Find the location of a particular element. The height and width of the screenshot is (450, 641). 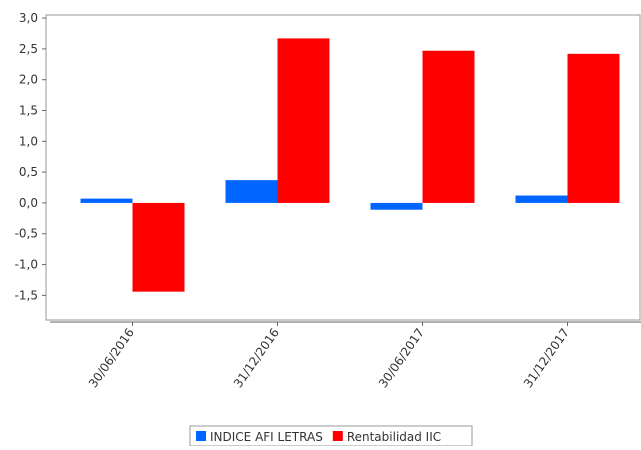

y-tick-label: 1,0 is located at coordinates (28, 141).